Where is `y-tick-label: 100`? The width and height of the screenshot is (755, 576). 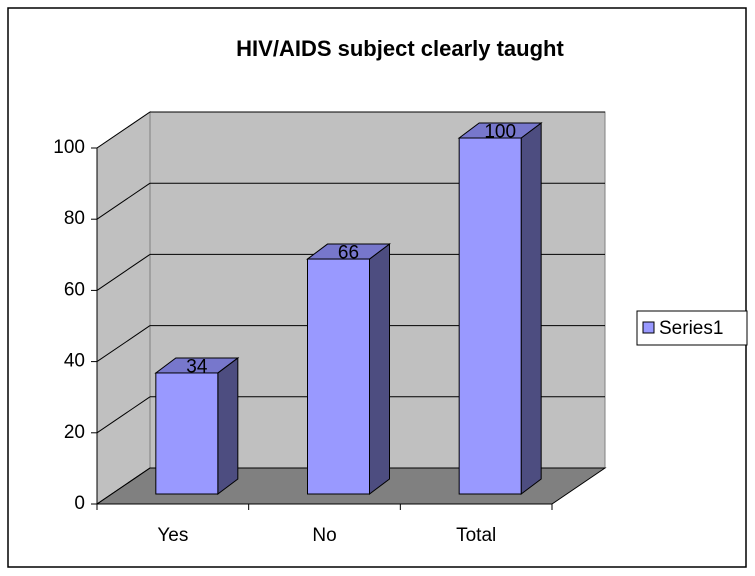 y-tick-label: 100 is located at coordinates (69, 147).